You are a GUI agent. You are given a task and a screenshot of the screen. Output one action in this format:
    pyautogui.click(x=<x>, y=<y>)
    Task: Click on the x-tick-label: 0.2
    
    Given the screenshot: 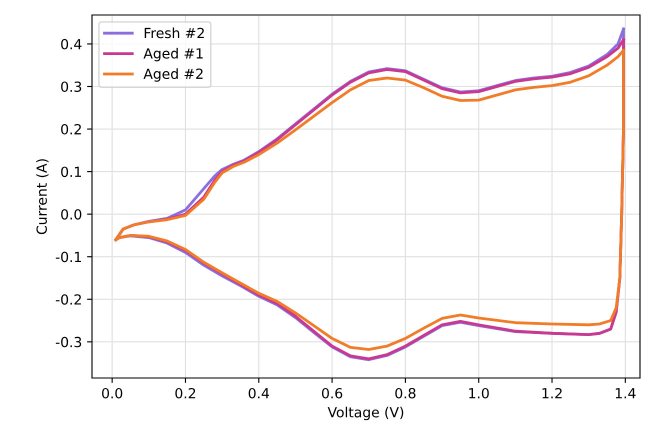 What is the action you would take?
    pyautogui.click(x=185, y=393)
    